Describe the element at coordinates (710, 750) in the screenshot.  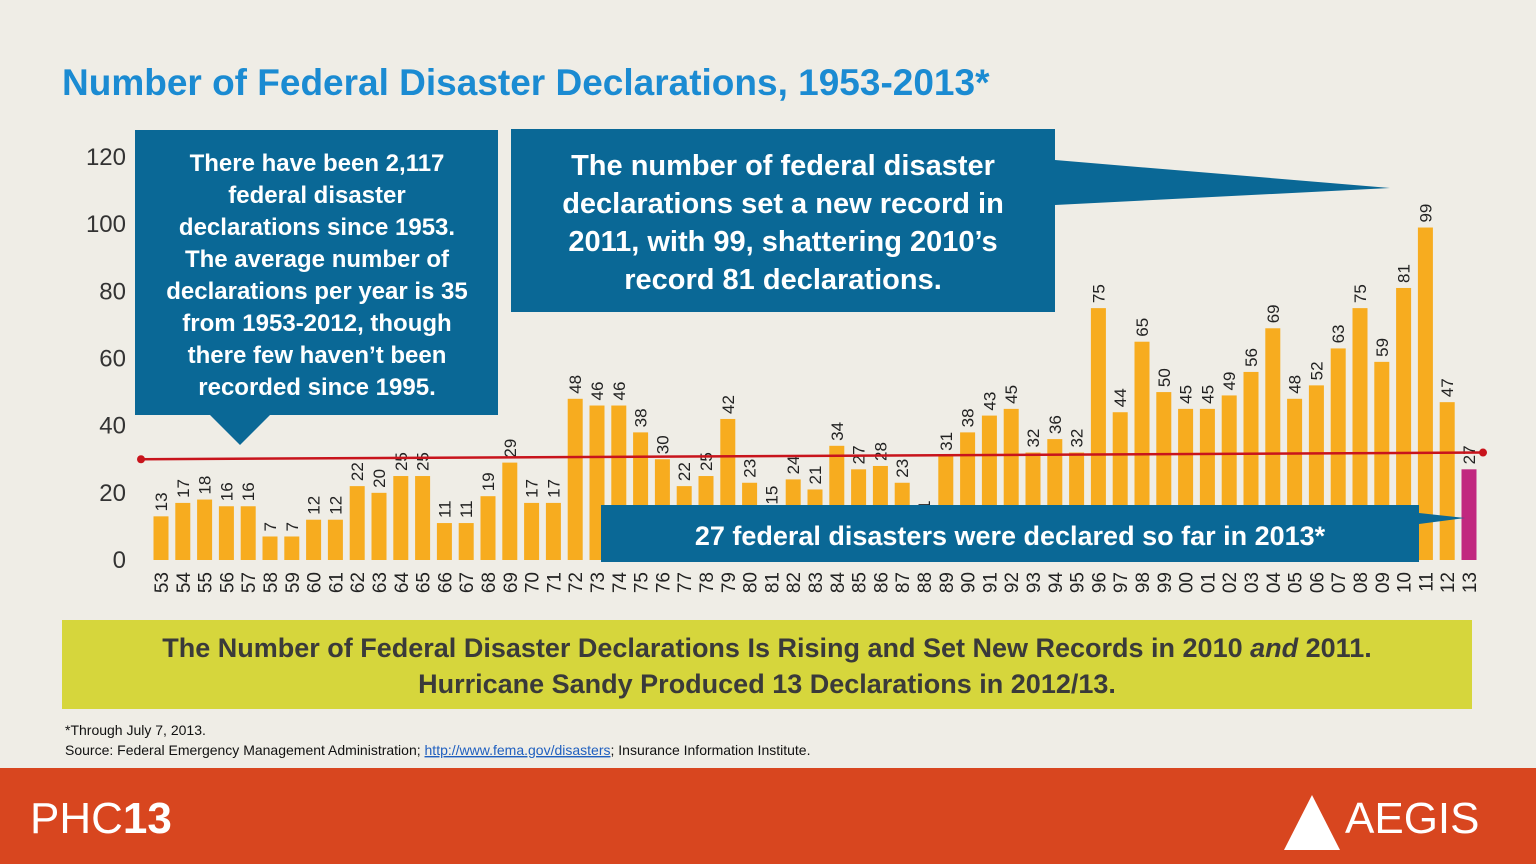
I see `source-part: ; Insurance Information Institute.` at that location.